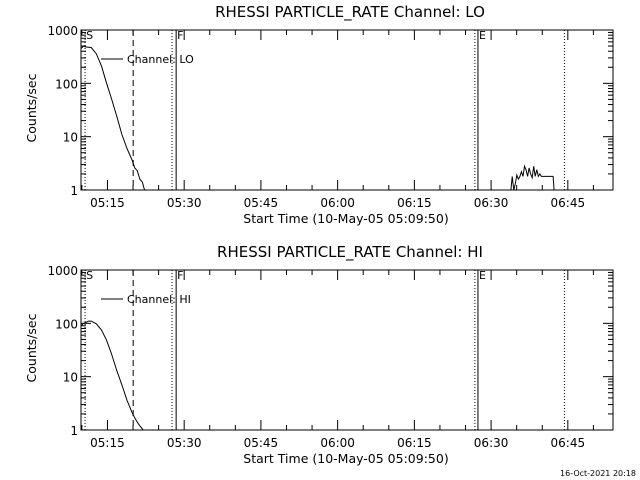 The width and height of the screenshot is (640, 480). What do you see at coordinates (159, 299) in the screenshot?
I see `legend-label: Channel: HI` at bounding box center [159, 299].